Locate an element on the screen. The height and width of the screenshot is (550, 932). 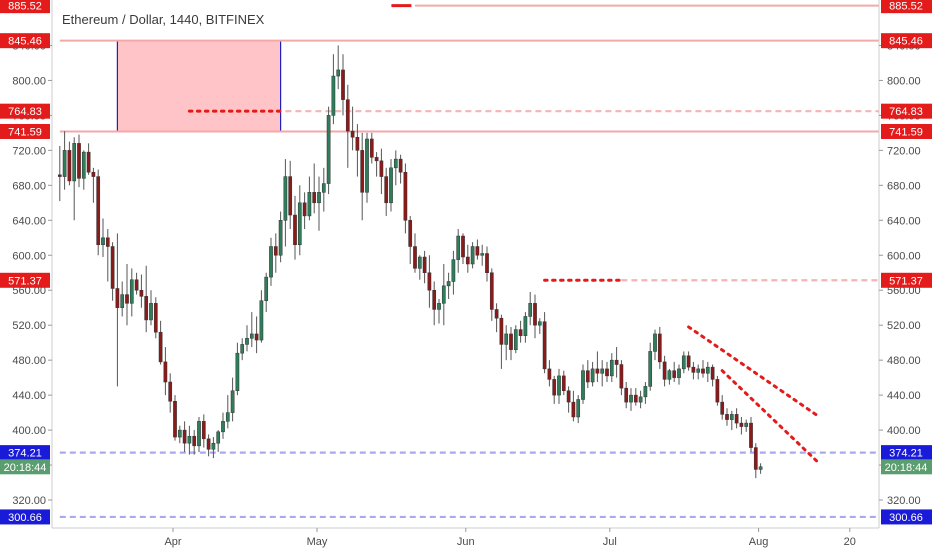
right-tick-label-4: 480.00 is located at coordinates (904, 361).